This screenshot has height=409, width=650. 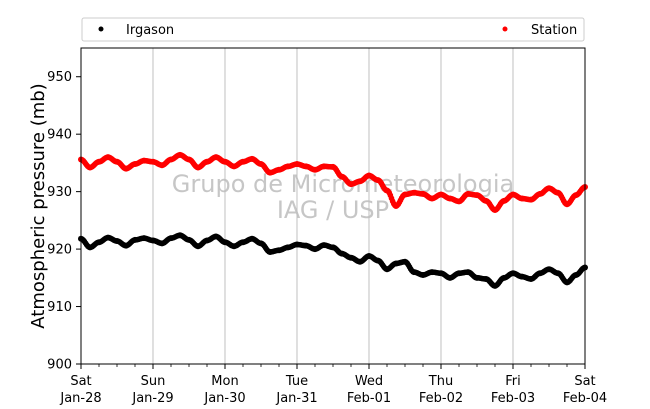 I want to click on legend-marker-irgason, so click(x=101, y=29).